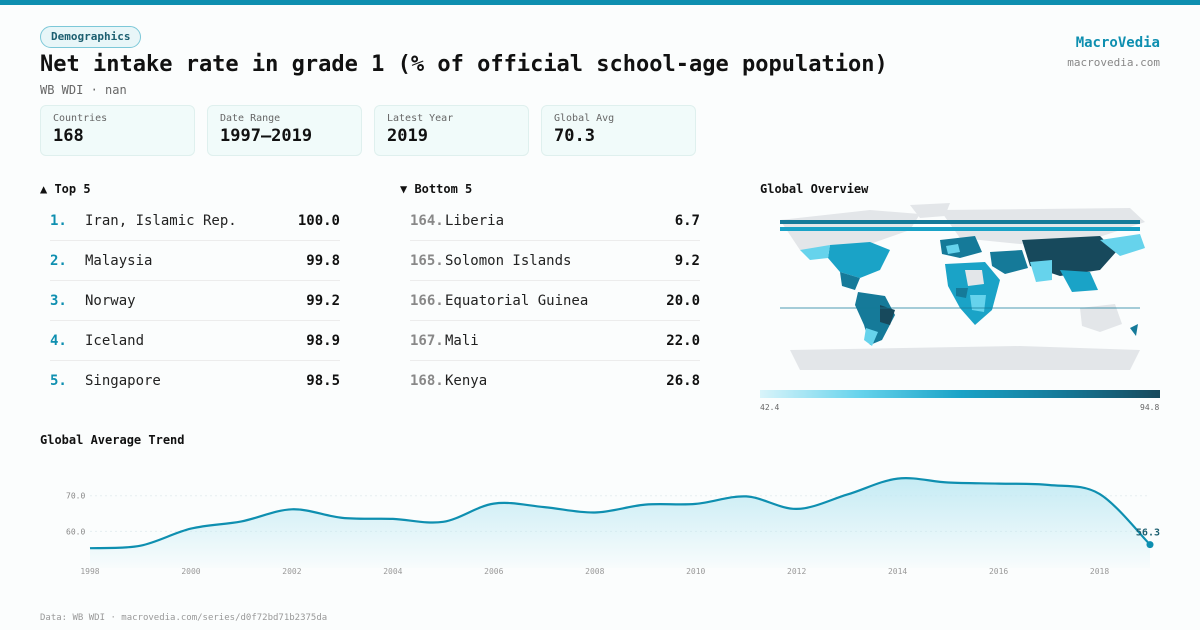 The image size is (1200, 630). I want to click on top-accent-bar, so click(600, 2).